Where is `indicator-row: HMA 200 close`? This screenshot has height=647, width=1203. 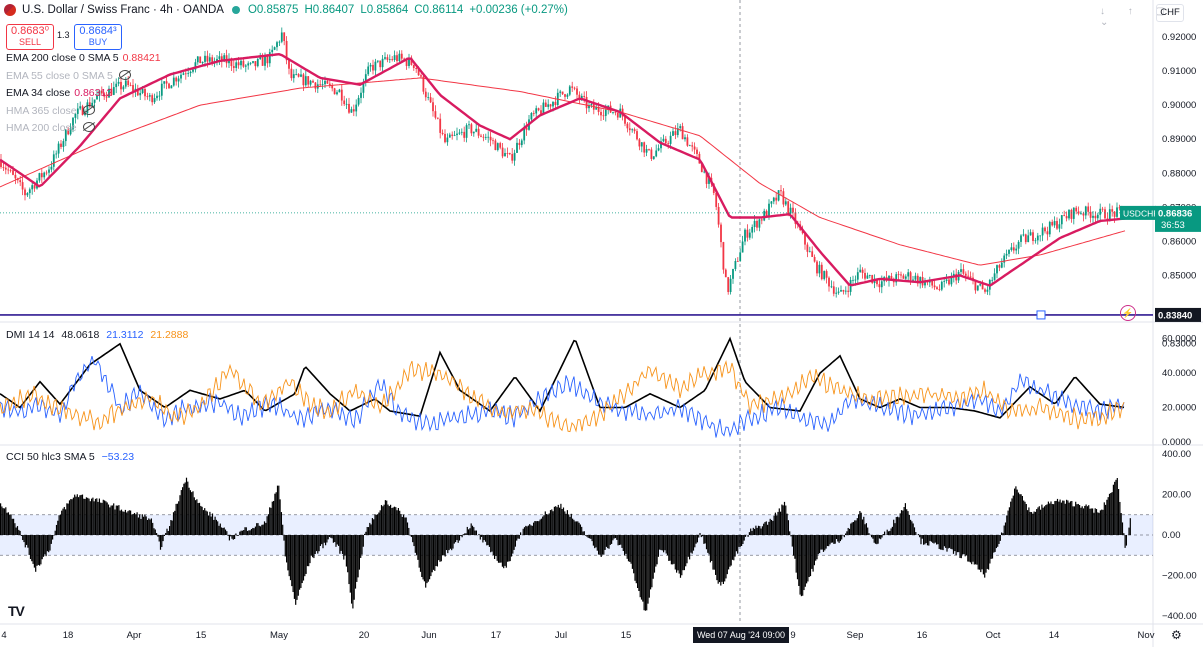
indicator-row: HMA 200 close is located at coordinates (50, 127).